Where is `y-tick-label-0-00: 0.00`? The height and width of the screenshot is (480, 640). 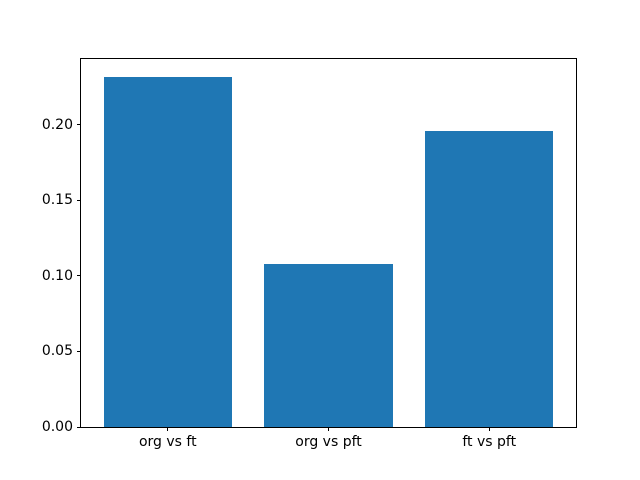 y-tick-label-0-00: 0.00 is located at coordinates (57, 427).